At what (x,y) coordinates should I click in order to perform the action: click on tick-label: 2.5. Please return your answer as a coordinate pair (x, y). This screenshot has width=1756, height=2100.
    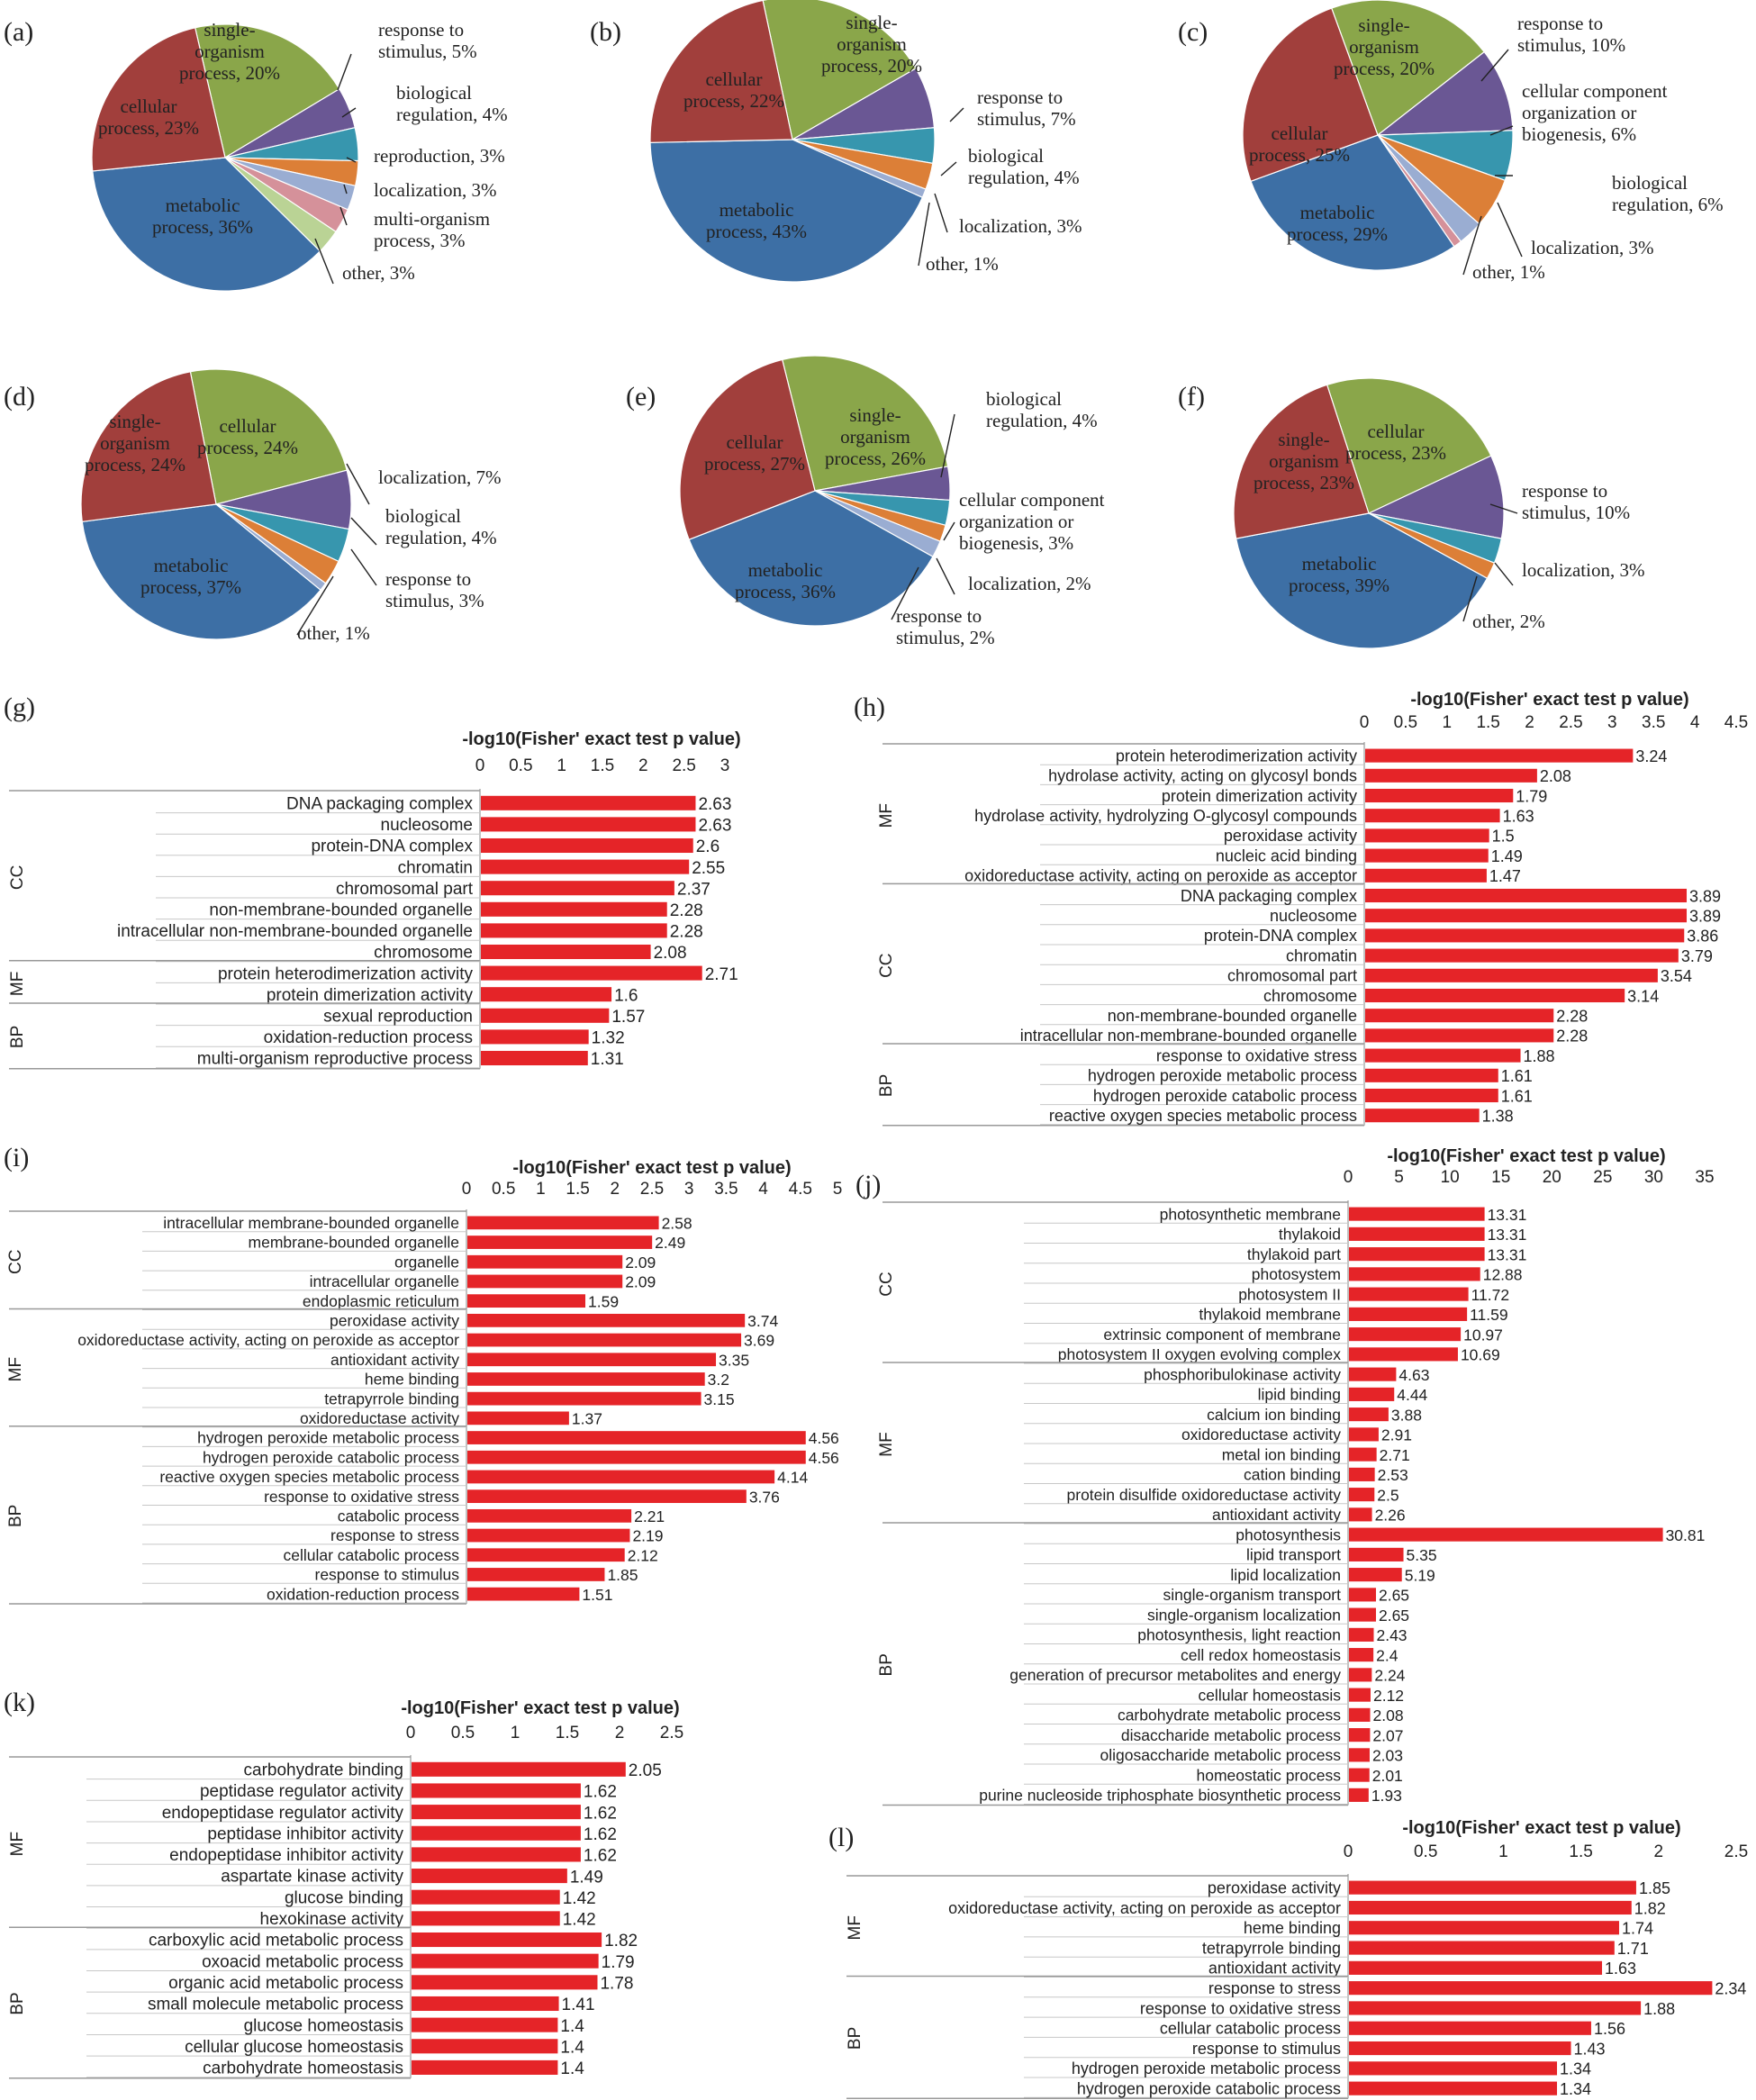
    Looking at the image, I should click on (683, 765).